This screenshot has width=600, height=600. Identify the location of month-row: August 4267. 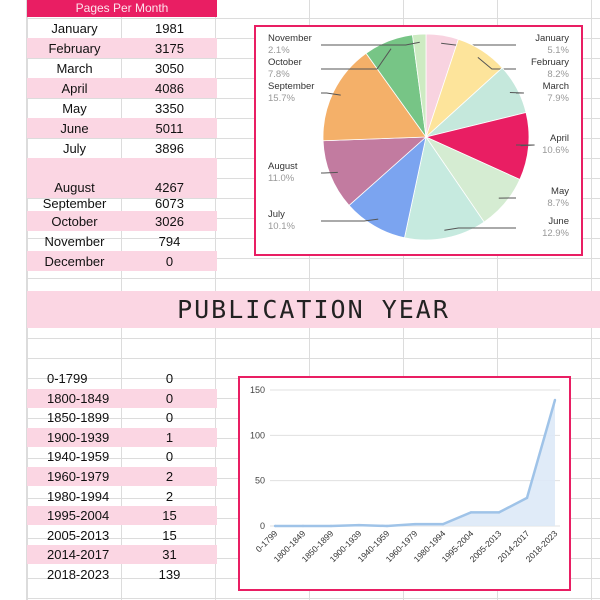
(122, 178).